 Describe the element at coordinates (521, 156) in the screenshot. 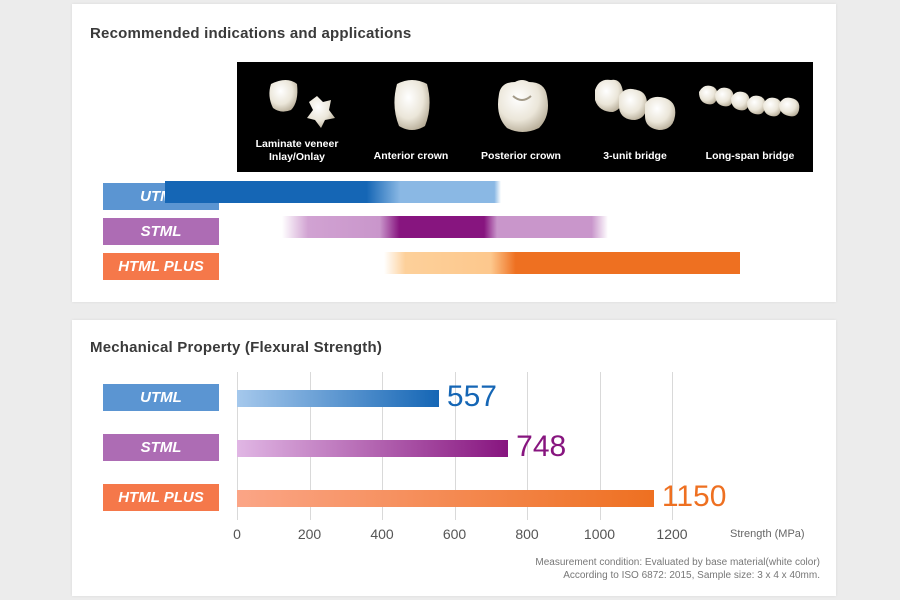

I see `restoration-label: Posterior crown` at that location.